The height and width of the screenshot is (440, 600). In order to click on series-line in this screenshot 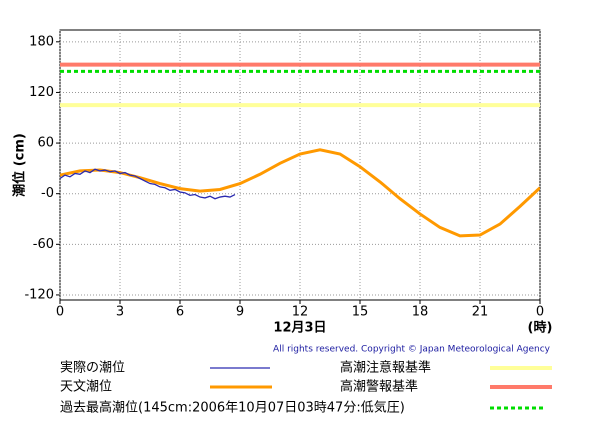, I will do `click(148, 184)`.